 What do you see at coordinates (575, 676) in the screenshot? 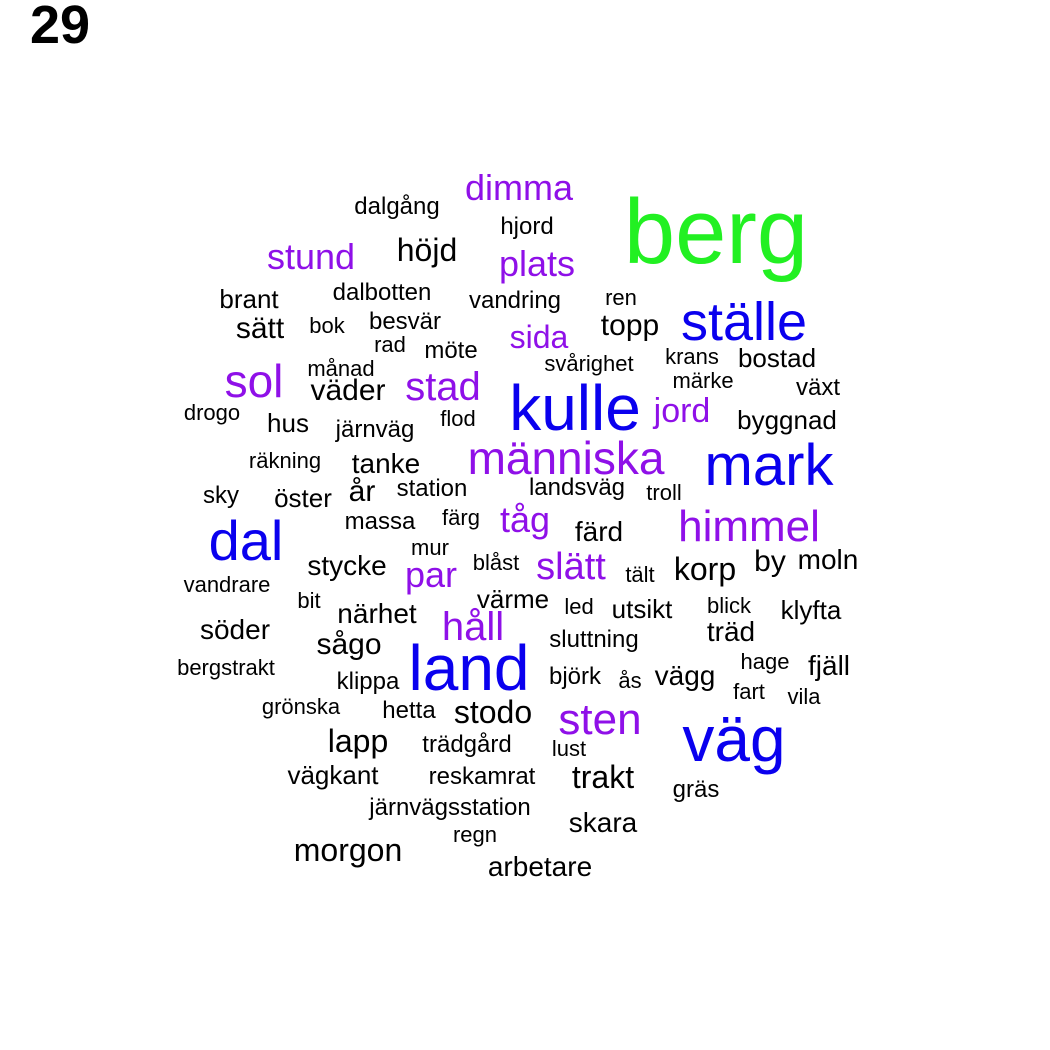
I see `cloud-word: björk` at bounding box center [575, 676].